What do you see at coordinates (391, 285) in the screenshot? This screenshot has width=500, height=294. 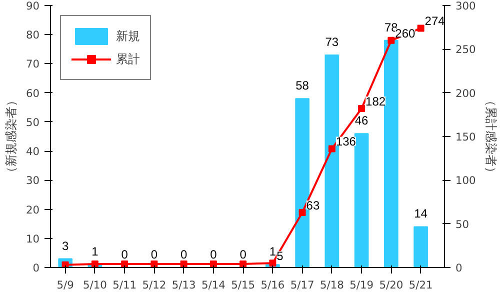 I see `x-tick-label: 5/20` at bounding box center [391, 285].